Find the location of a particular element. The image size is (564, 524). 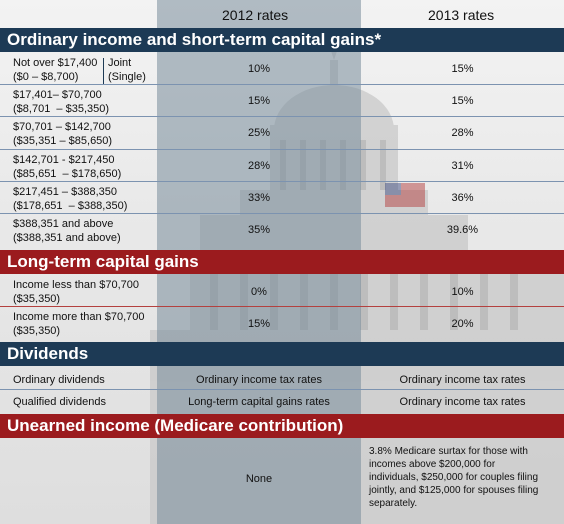

rate-2013: 39.6% is located at coordinates (462, 230).